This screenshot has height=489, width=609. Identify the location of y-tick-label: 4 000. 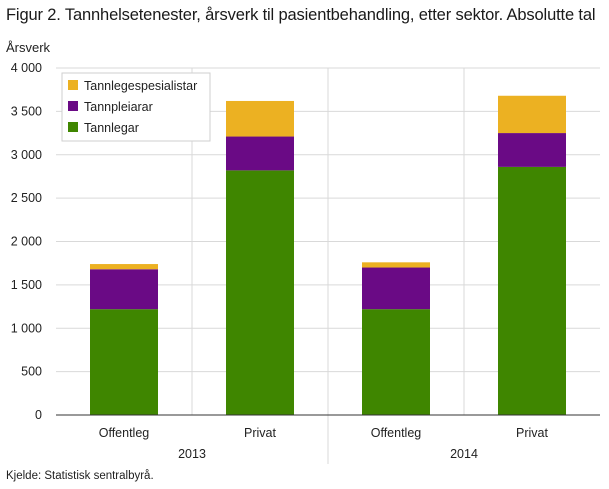
(26, 68).